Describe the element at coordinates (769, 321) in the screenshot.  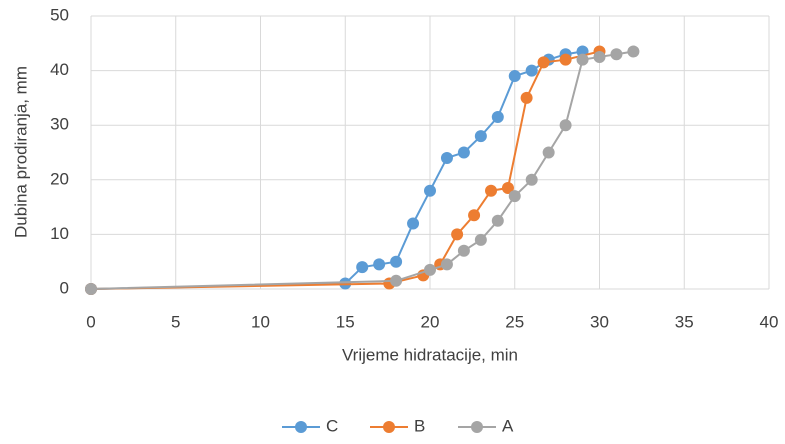
I see `x-tick-label: 40` at that location.